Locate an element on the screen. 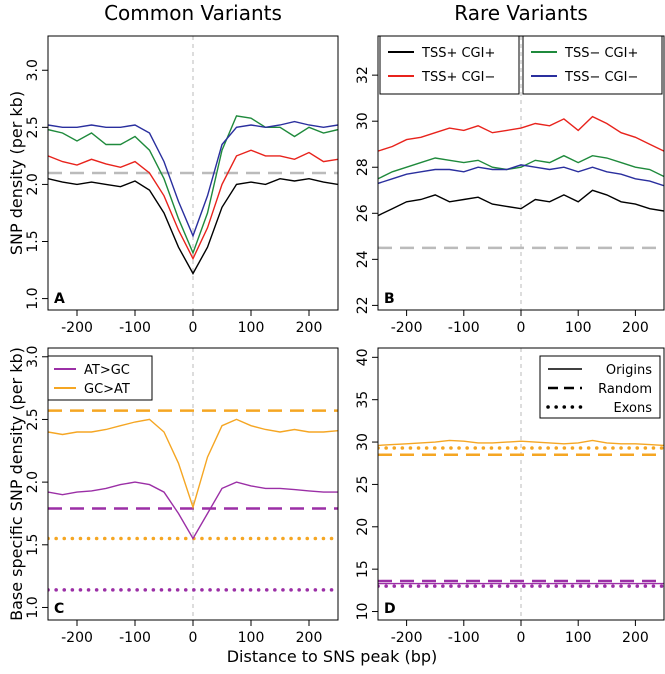 The height and width of the screenshot is (674, 665). panel-title: Common Variants is located at coordinates (193, 13).